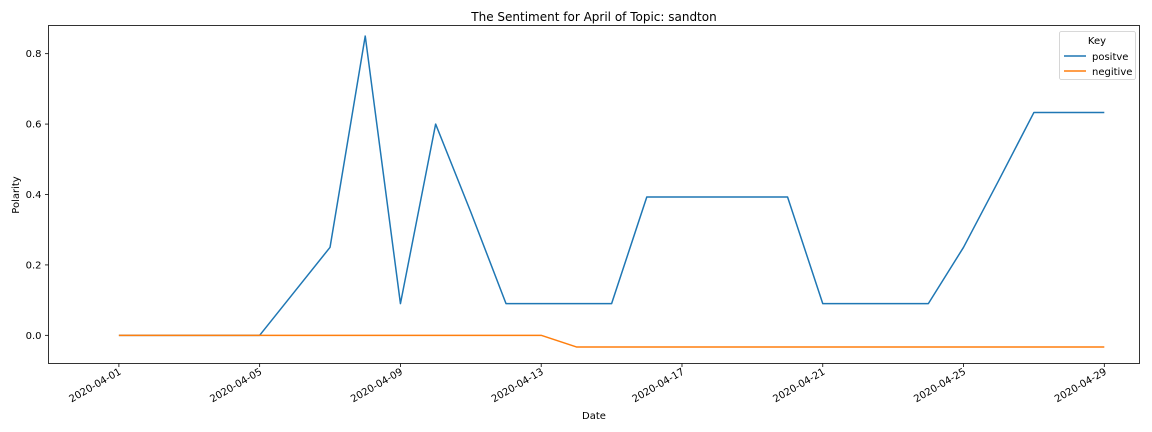 Image resolution: width=1152 pixels, height=432 pixels. Describe the element at coordinates (34, 54) in the screenshot. I see `y-tick-label: 0.8` at that location.